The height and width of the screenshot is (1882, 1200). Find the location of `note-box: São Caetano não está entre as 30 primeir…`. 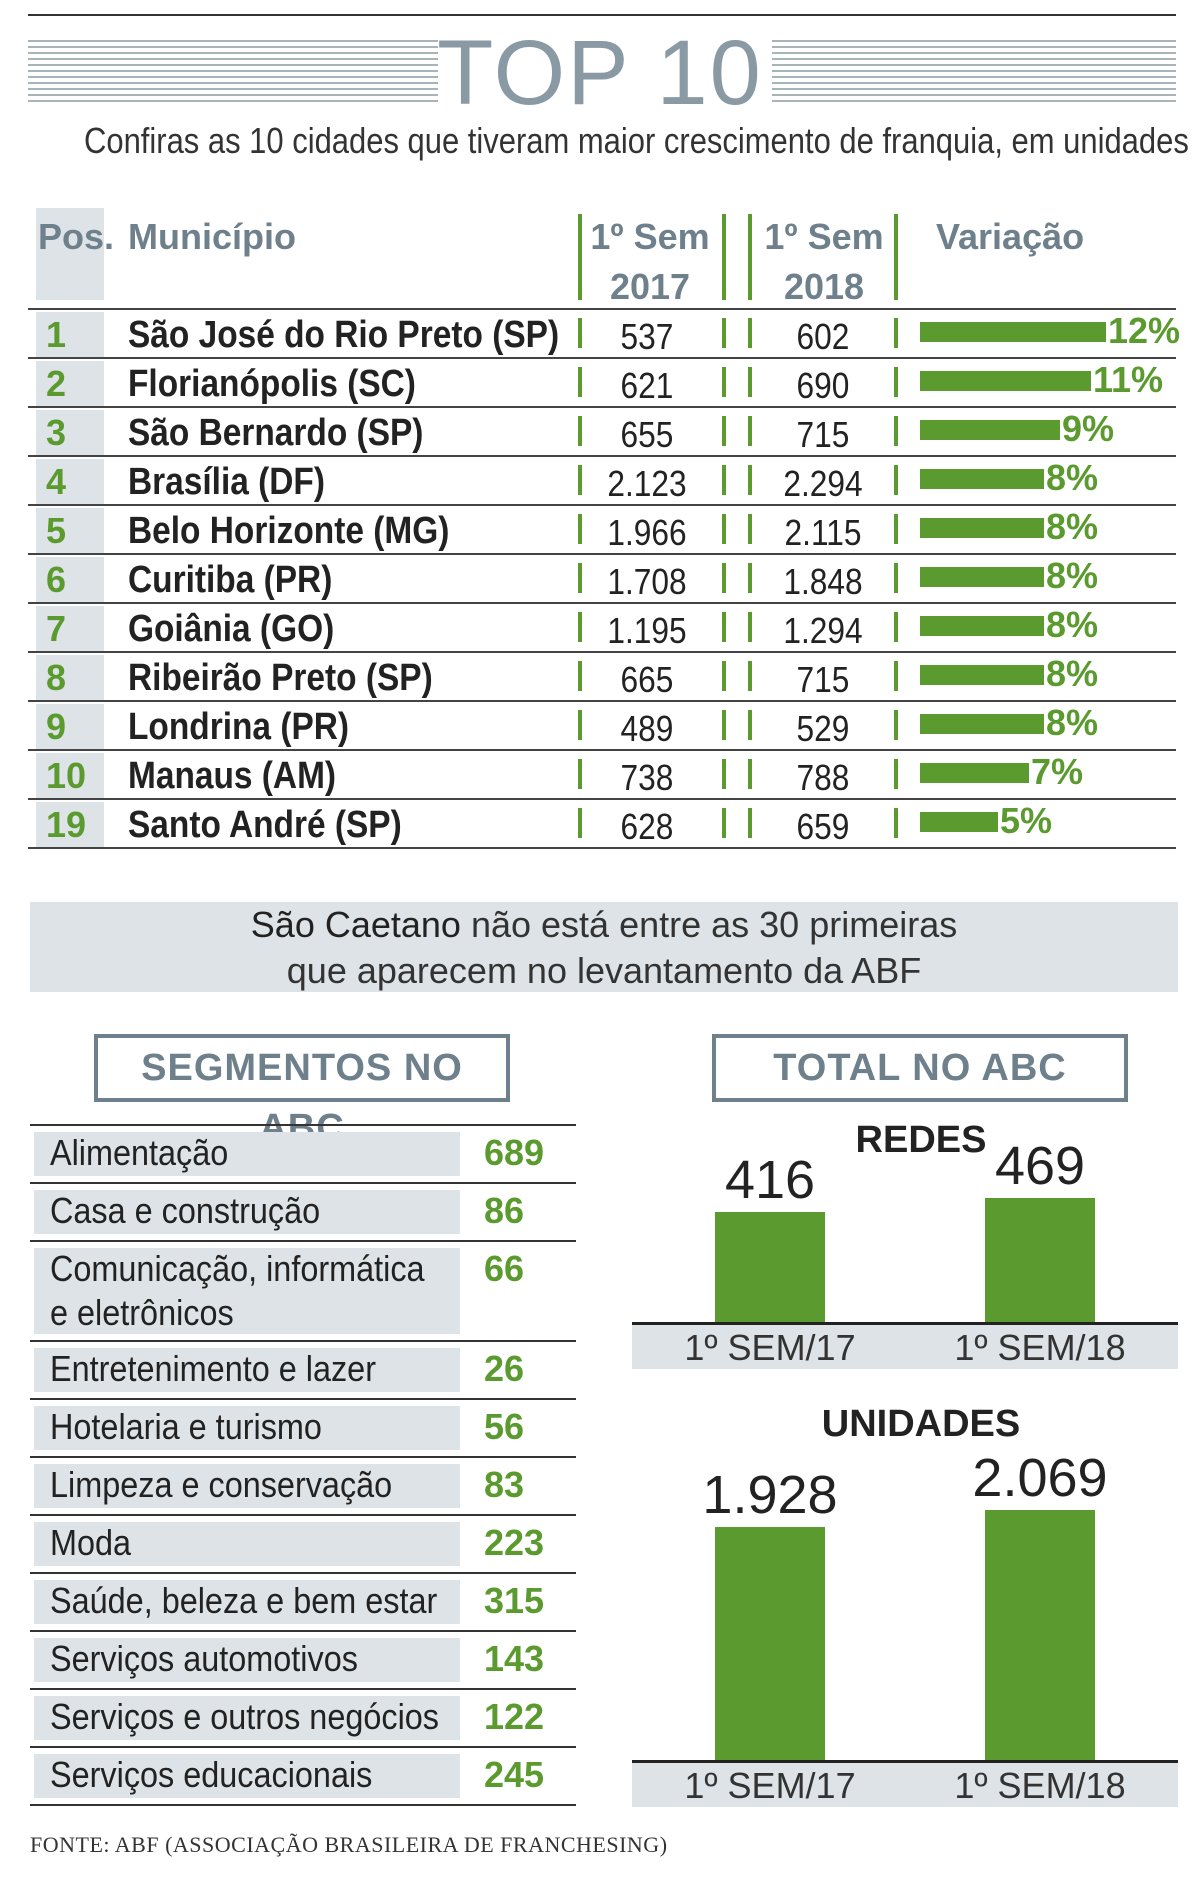

note-box: São Caetano não está entre as 30 primeir… is located at coordinates (604, 947).